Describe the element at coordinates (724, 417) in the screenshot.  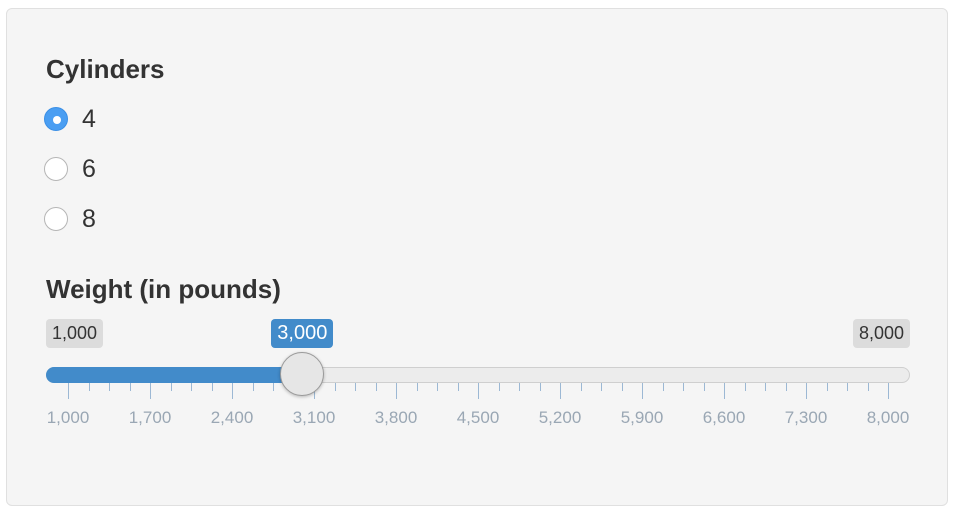
I see `slider-tick-label: 6,600` at that location.